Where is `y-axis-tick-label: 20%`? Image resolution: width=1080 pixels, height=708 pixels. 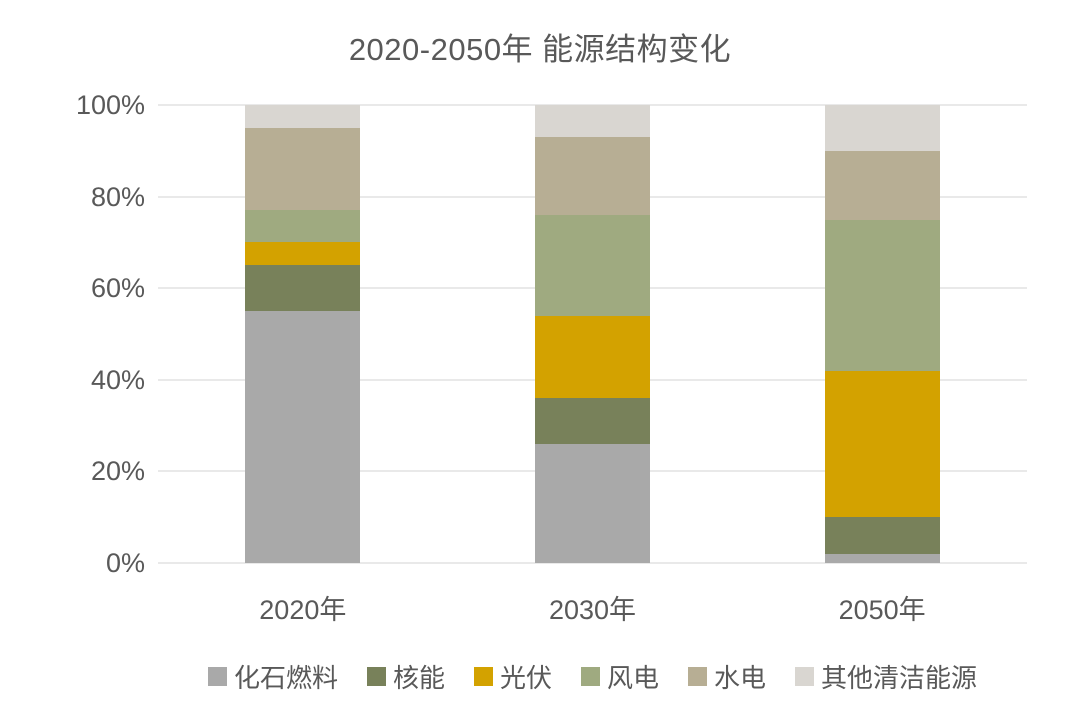
y-axis-tick-label: 20% is located at coordinates (117, 471).